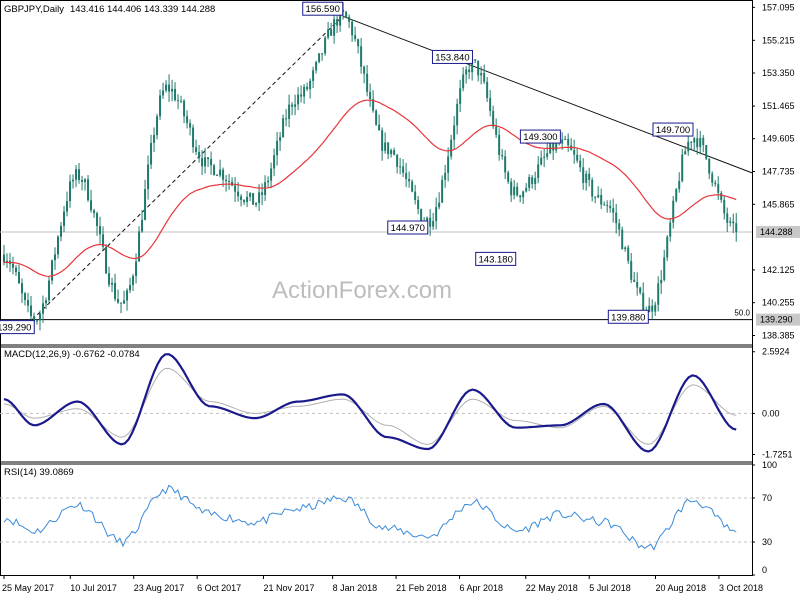  I want to click on macd-tick-label: 2.5924, so click(776, 352).